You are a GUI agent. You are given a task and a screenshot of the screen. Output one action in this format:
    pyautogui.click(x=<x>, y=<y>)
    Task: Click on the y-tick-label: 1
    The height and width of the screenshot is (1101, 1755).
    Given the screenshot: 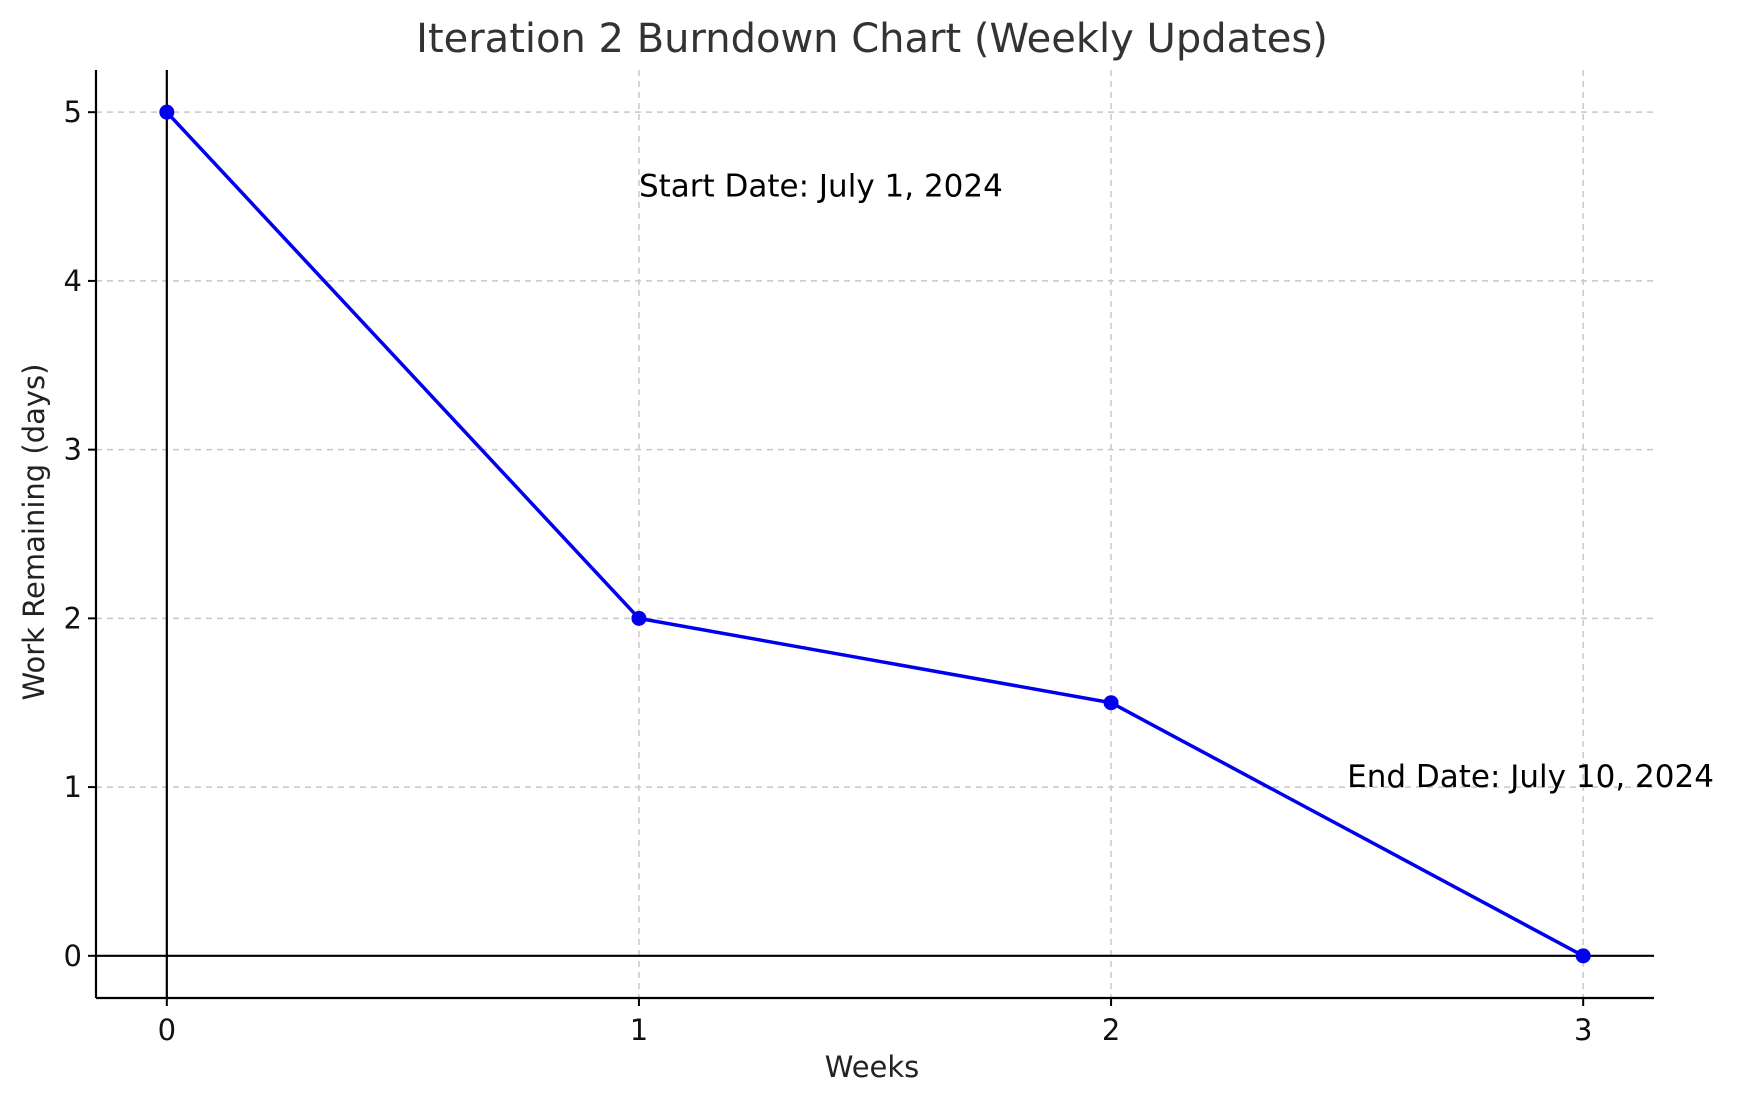 What is the action you would take?
    pyautogui.click(x=73, y=787)
    